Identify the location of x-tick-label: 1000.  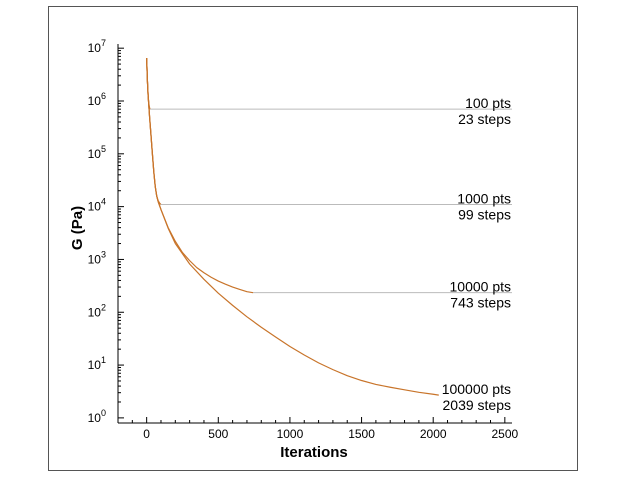
(290, 434).